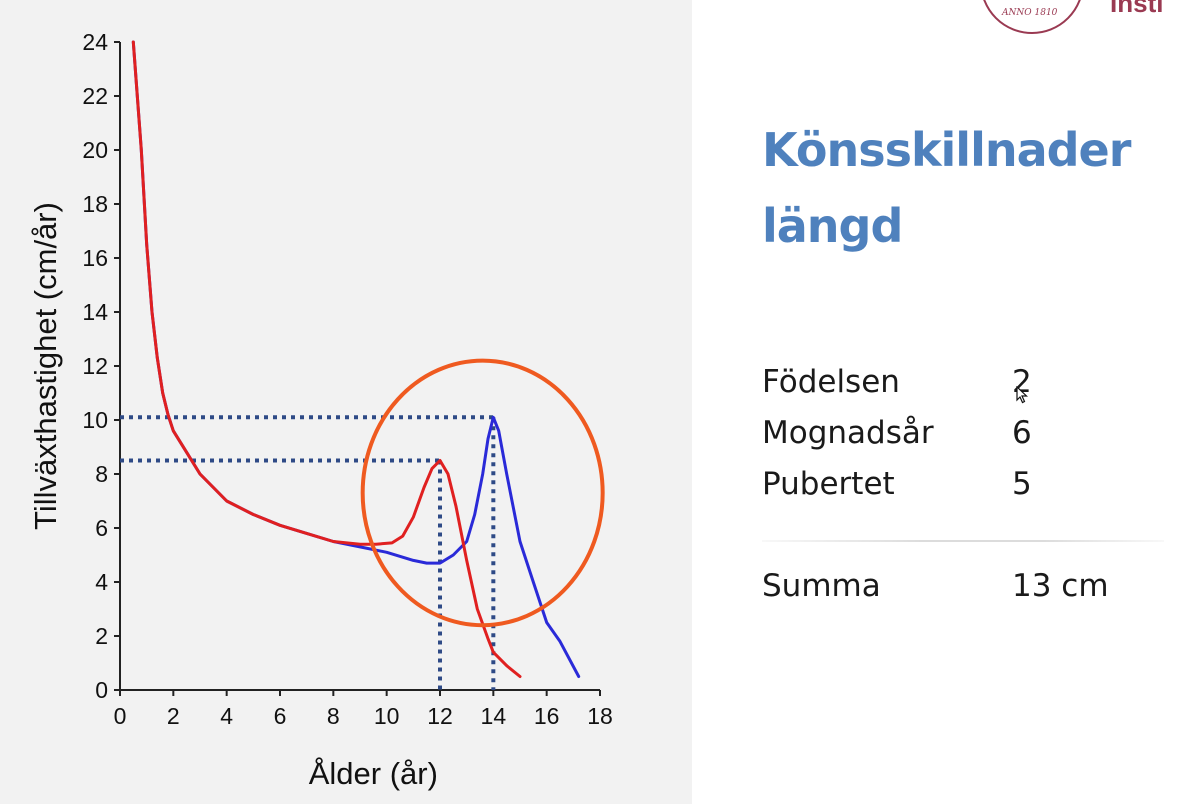  Describe the element at coordinates (95, 420) in the screenshot. I see `y-tick-label: 10` at that location.